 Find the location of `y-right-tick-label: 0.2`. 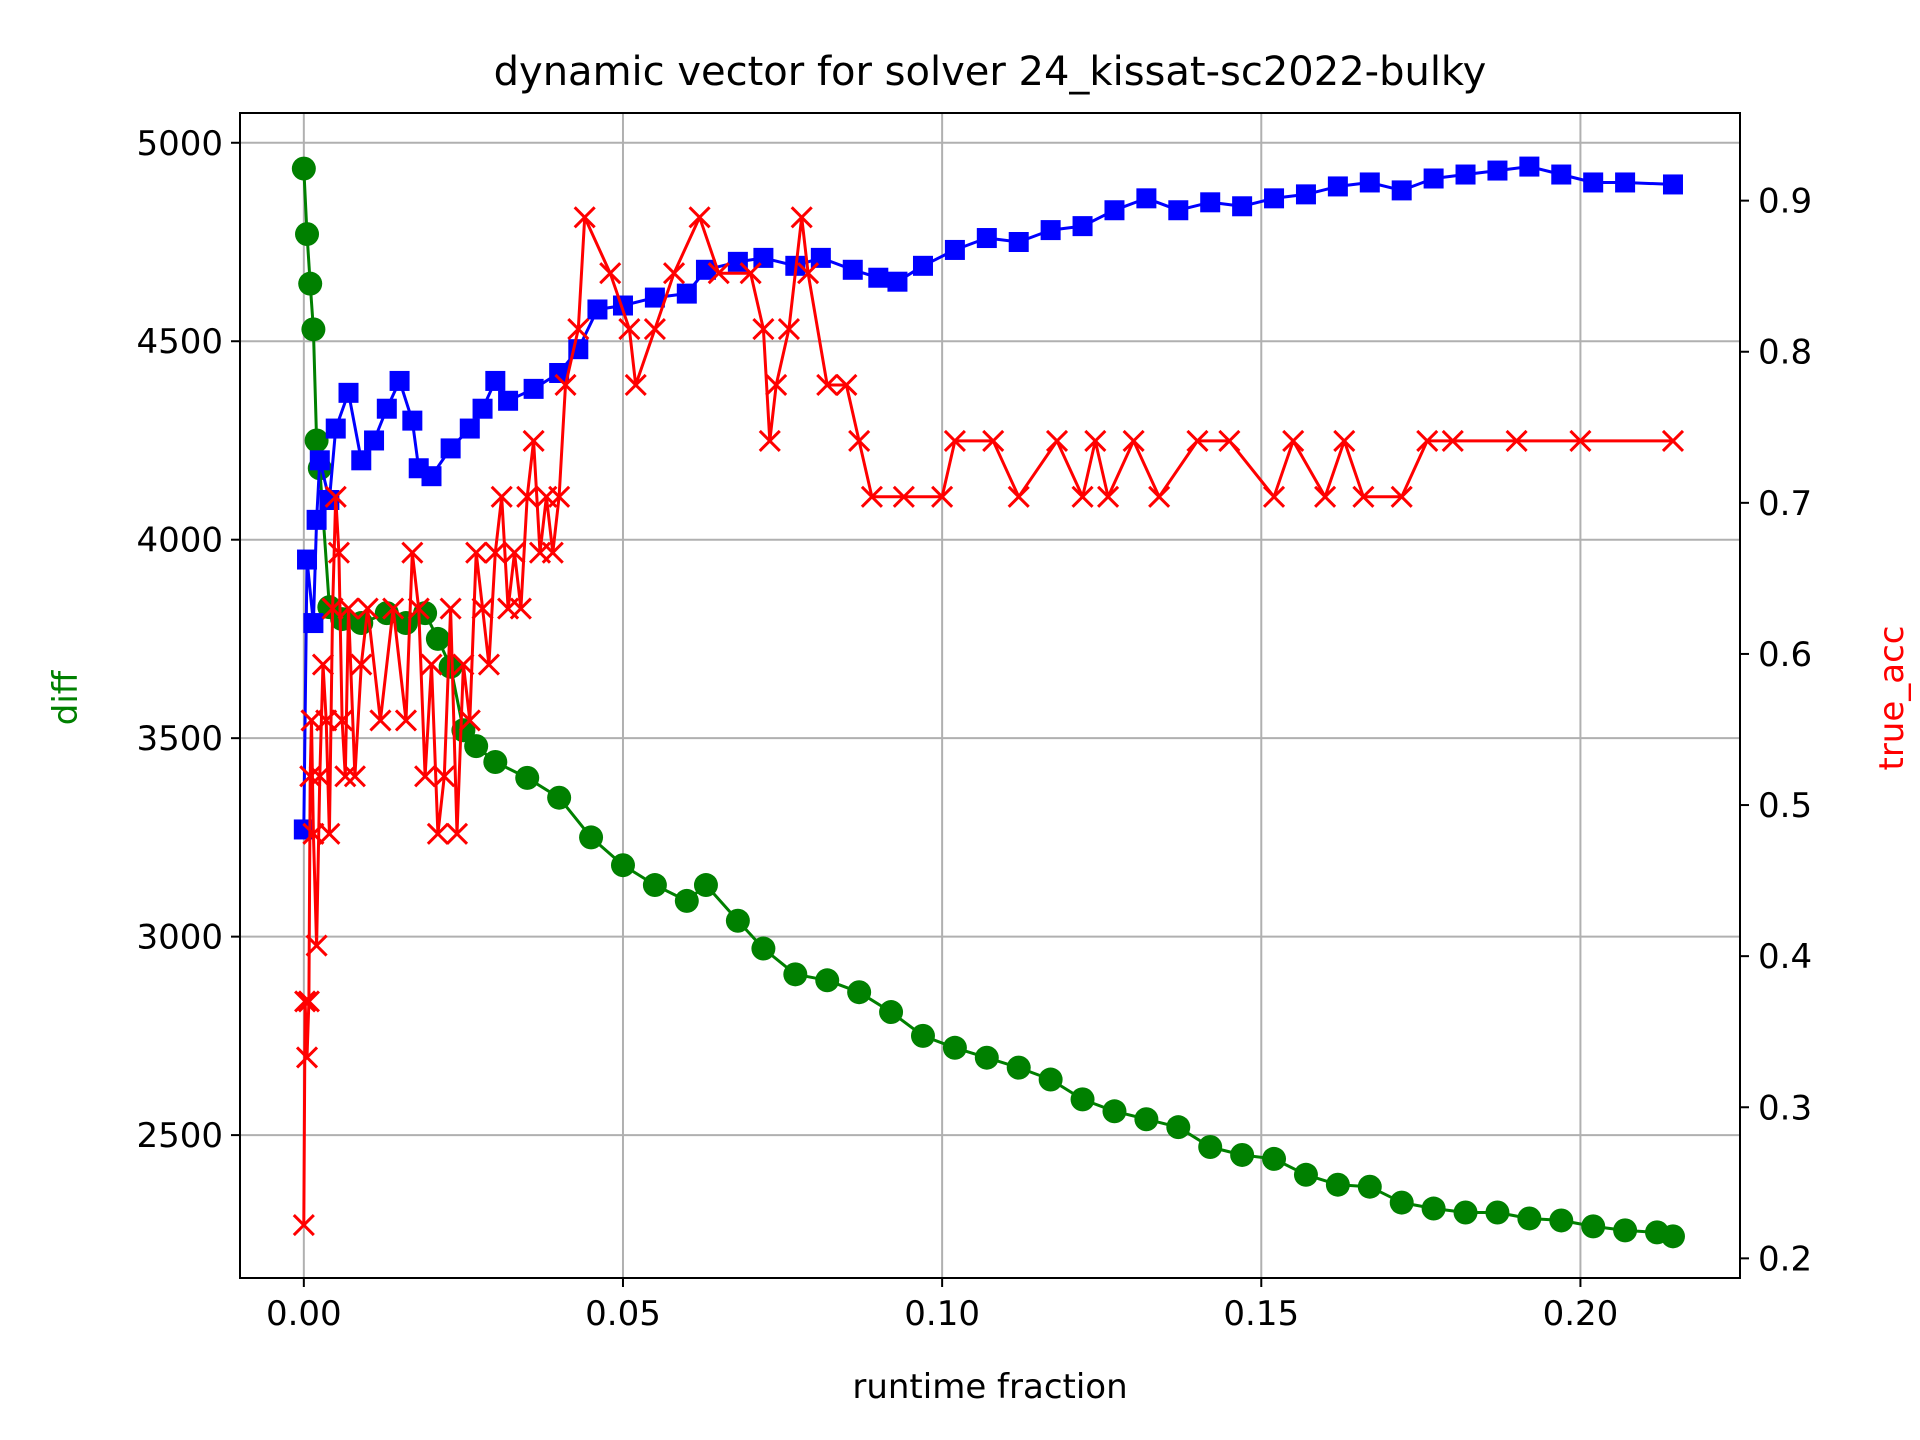

y-right-tick-label: 0.2 is located at coordinates (1785, 1259).